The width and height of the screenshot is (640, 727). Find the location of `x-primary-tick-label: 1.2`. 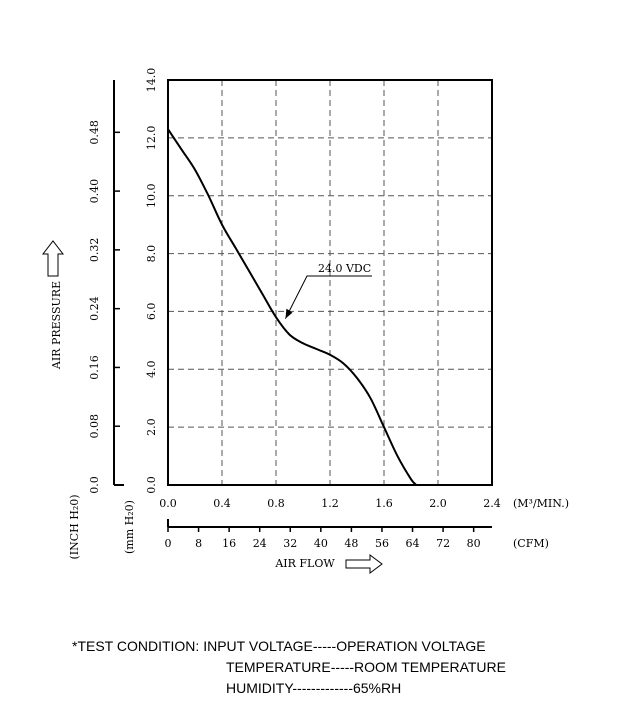

x-primary-tick-label: 1.2 is located at coordinates (330, 503).